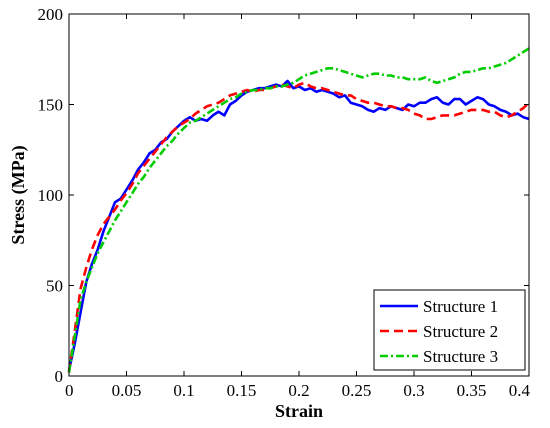  I want to click on legend-label: Structure 2, so click(460, 331).